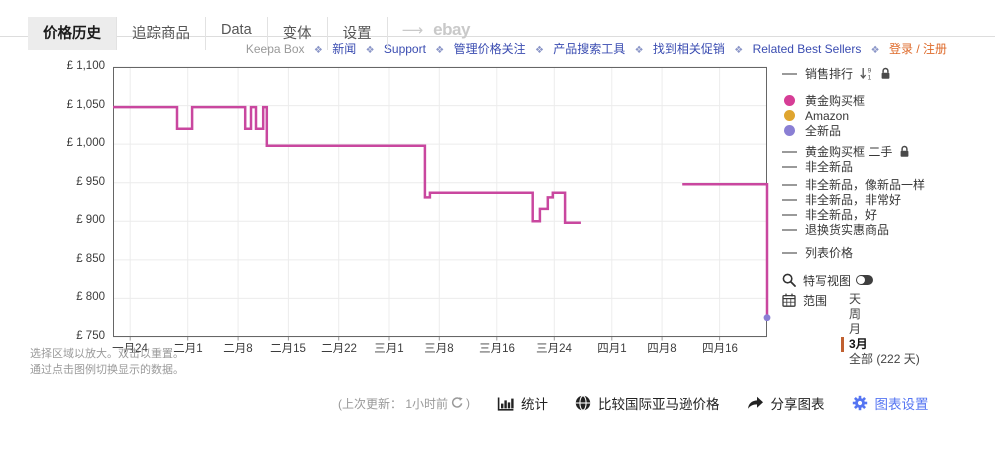  Describe the element at coordinates (827, 280) in the screenshot. I see `closeup-view-label: 特写视图` at that location.